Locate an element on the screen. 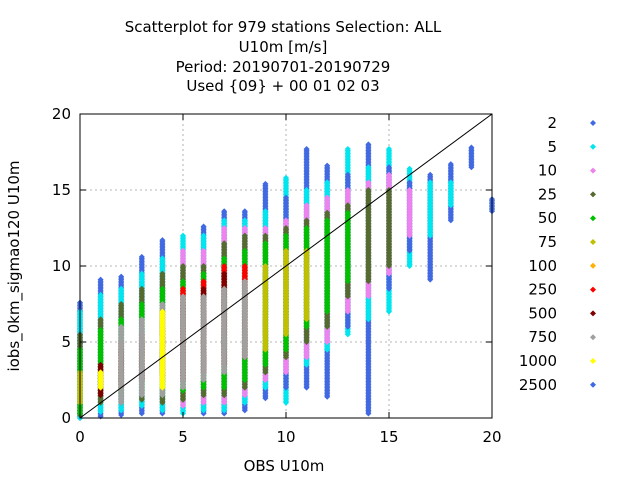 Image resolution: width=640 pixels, height=480 pixels. title-line-4: Used {09} + 00 01 02 03 is located at coordinates (282, 86).